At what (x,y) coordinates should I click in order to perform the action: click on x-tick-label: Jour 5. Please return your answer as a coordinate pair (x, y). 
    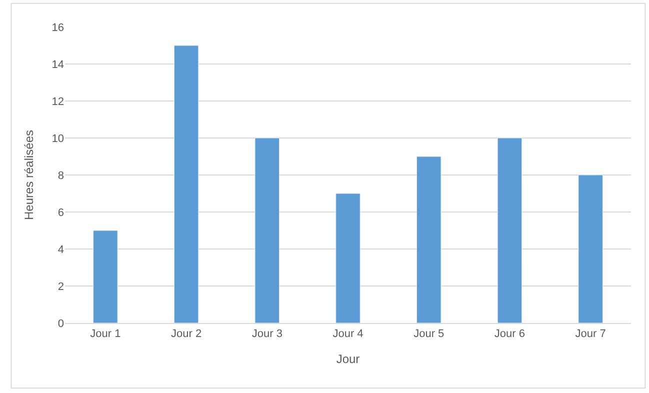
    Looking at the image, I should click on (429, 334).